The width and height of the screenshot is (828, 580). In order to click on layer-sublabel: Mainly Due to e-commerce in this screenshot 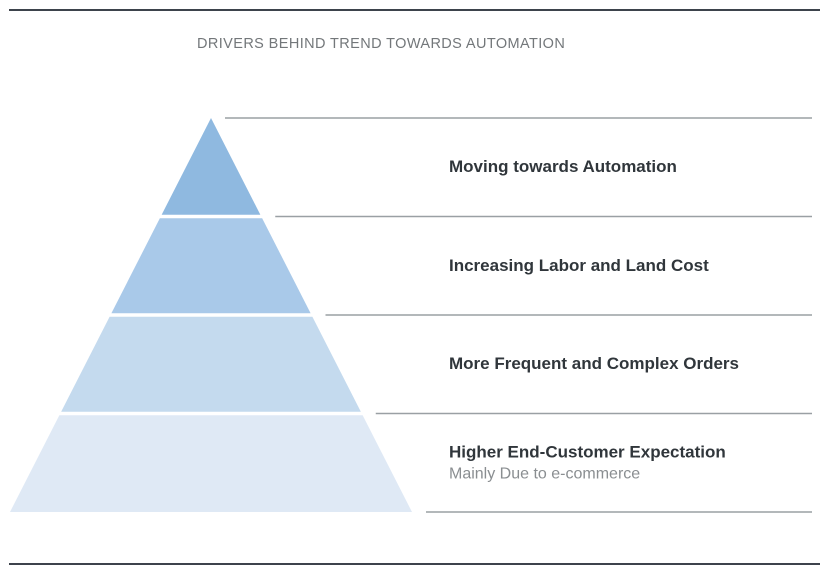, I will do `click(545, 474)`.